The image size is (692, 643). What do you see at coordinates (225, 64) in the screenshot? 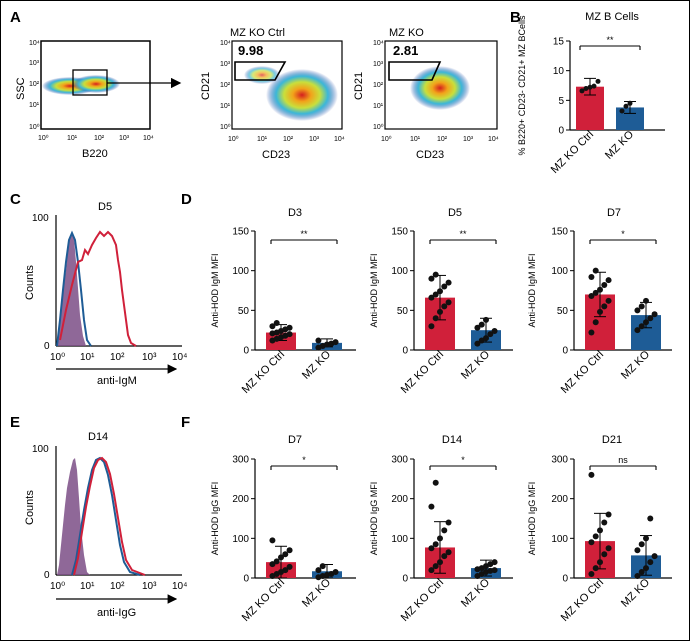
I see `ytick: 10³` at bounding box center [225, 64].